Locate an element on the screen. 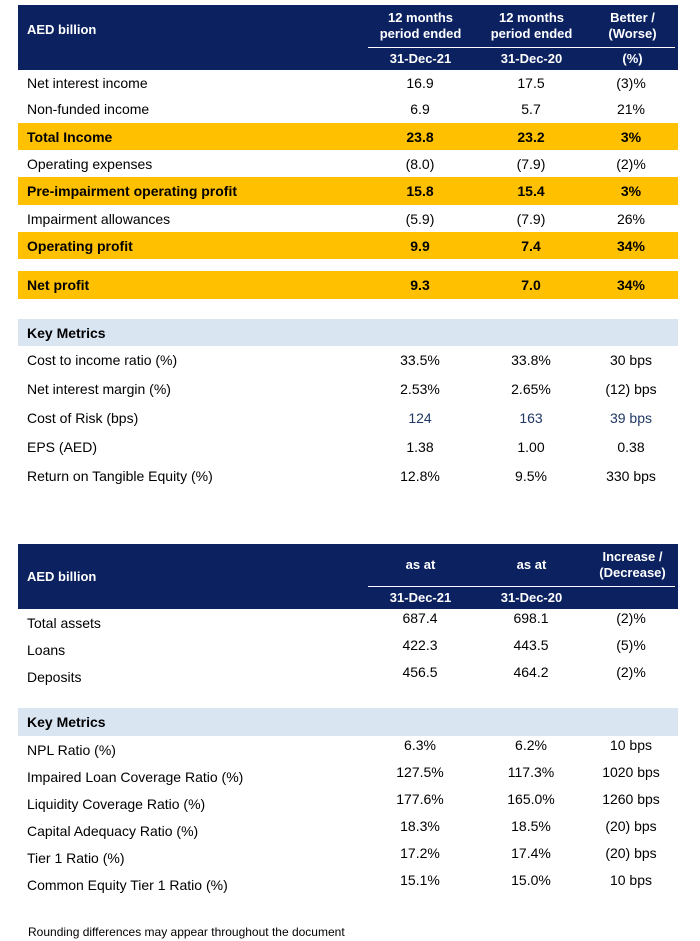 This screenshot has width=700, height=941. value-2020: 15.4 is located at coordinates (531, 191).